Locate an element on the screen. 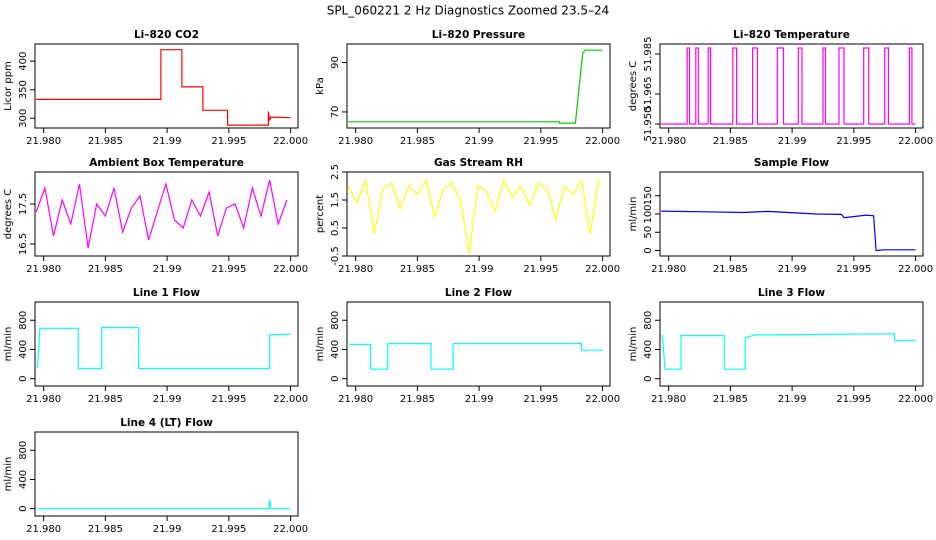 The width and height of the screenshot is (936, 540). panel-title: Sample Flow is located at coordinates (791, 163).